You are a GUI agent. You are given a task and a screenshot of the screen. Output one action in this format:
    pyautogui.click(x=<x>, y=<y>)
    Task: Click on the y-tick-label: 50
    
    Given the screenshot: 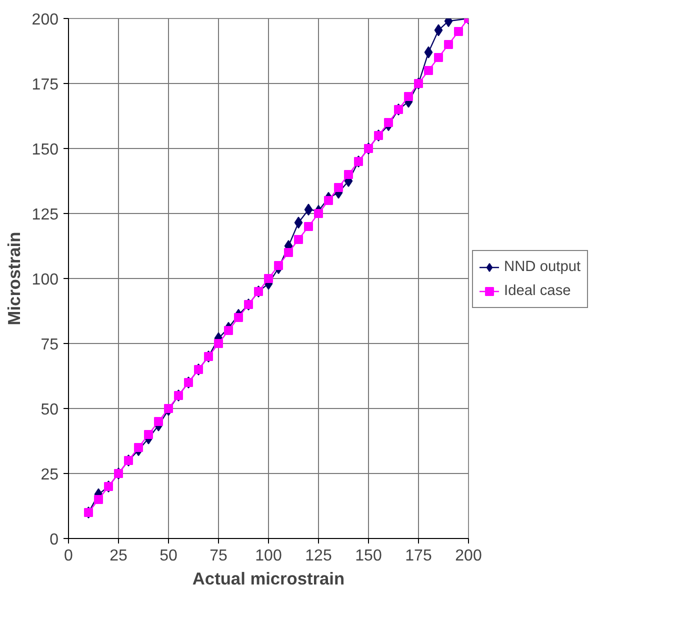 What is the action you would take?
    pyautogui.click(x=49, y=410)
    